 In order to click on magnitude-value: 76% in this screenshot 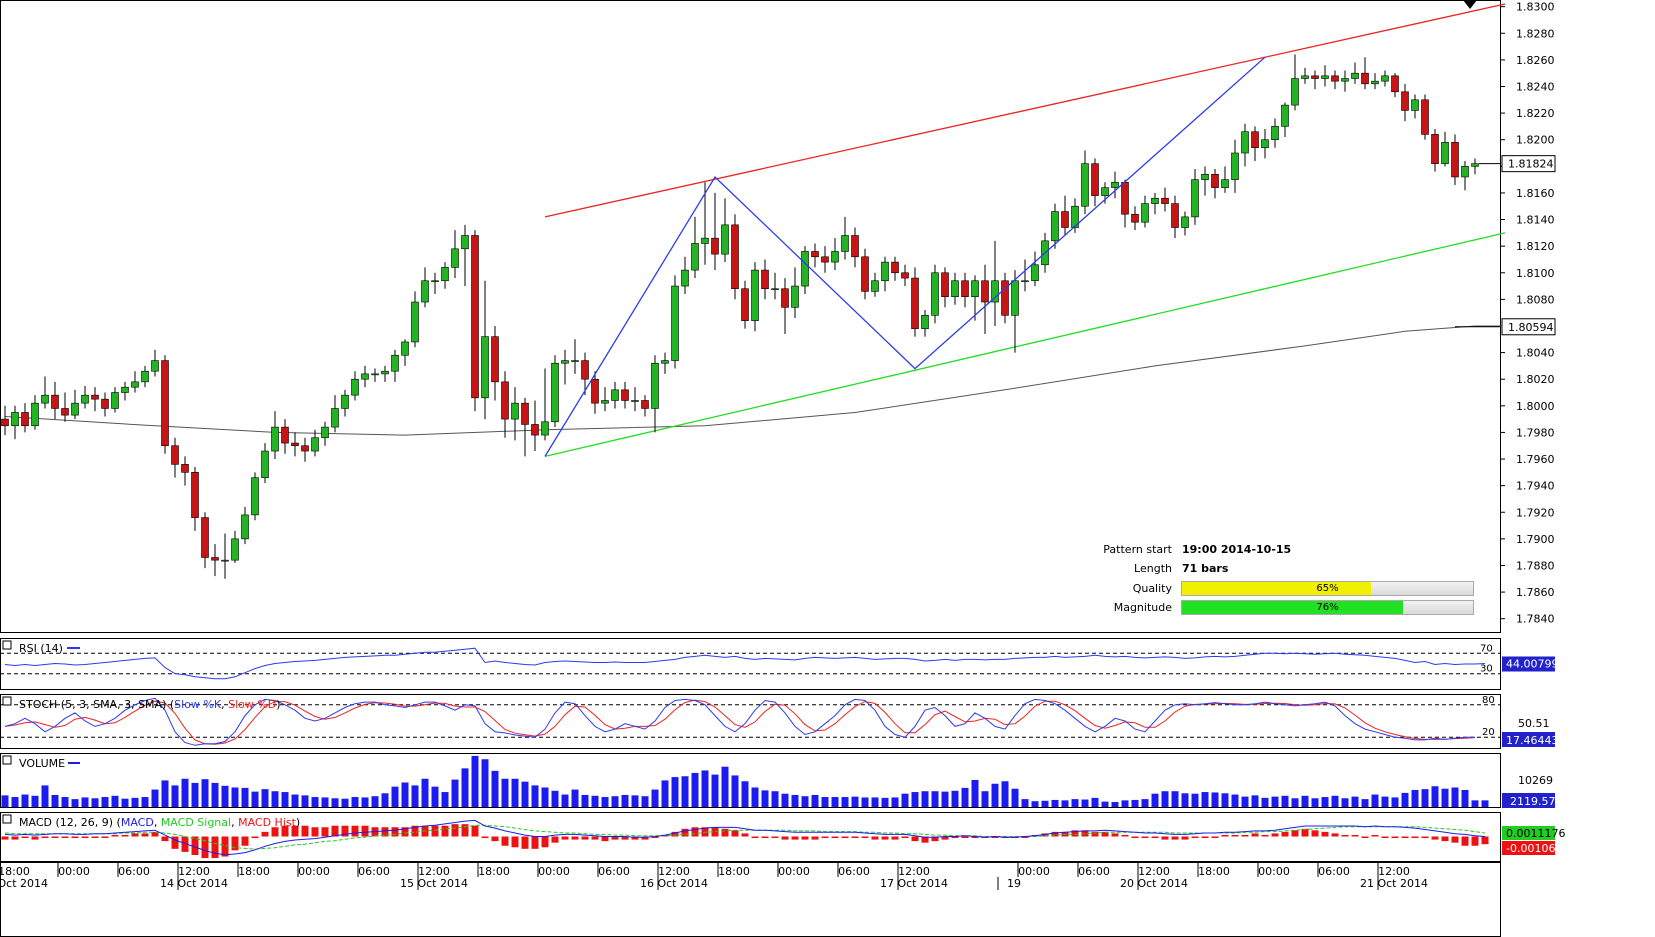, I will do `click(1327, 607)`.